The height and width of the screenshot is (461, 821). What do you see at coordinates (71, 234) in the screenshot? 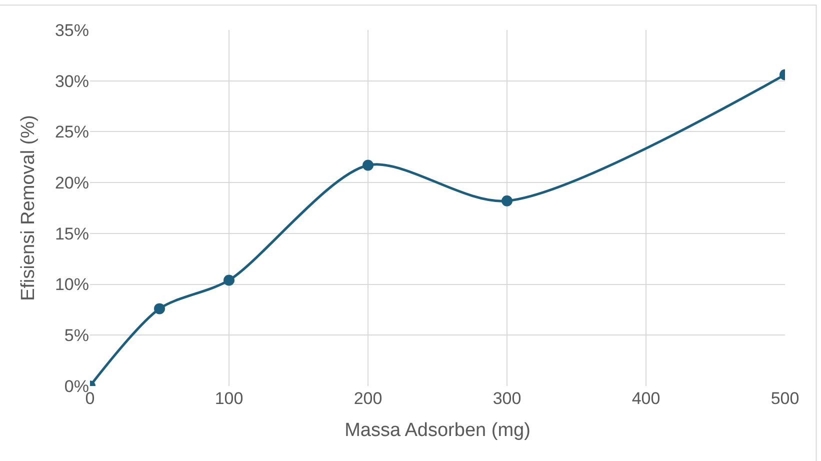
I see `y-tick-label: 15%` at bounding box center [71, 234].